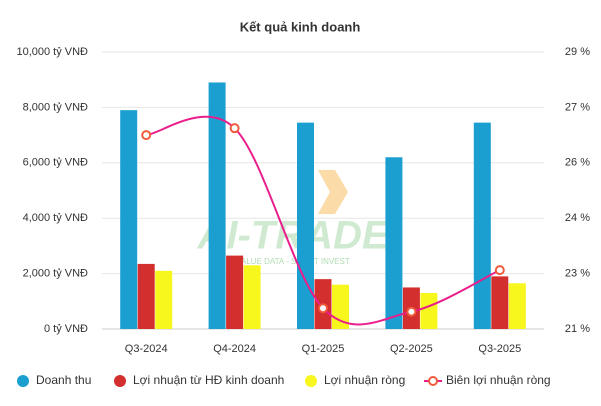 This screenshot has height=406, width=601. I want to click on y2-tick-label: 21 %, so click(577, 329).